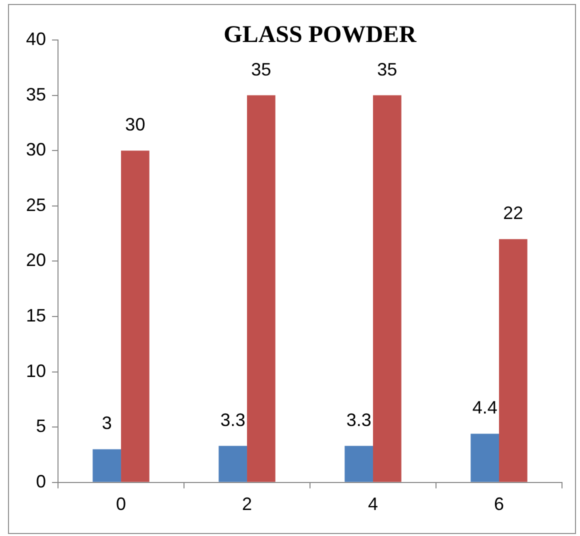  I want to click on data-label: 30, so click(135, 124).